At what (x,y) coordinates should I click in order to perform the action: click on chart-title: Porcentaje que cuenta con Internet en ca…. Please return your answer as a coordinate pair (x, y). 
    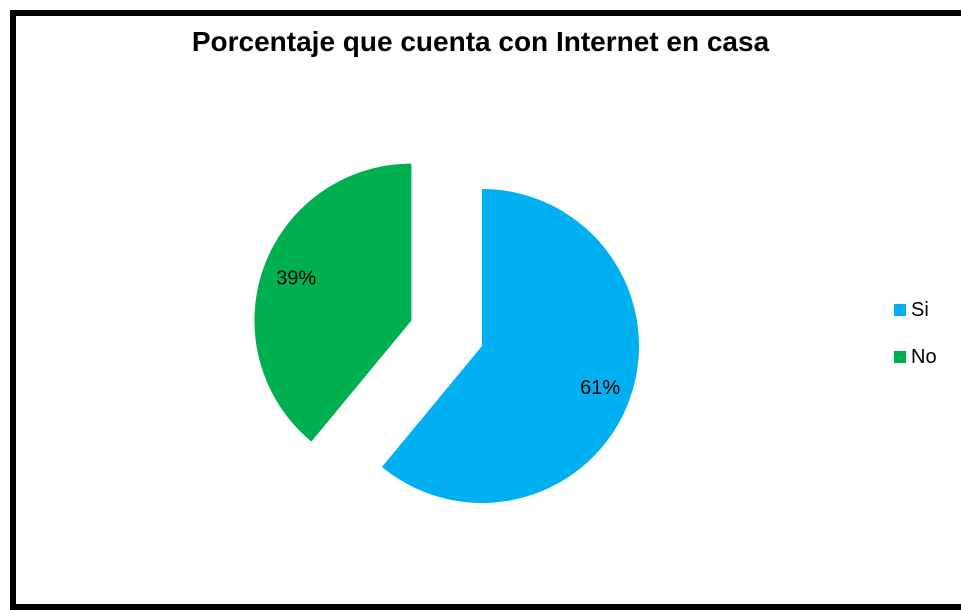
    Looking at the image, I should click on (480, 41).